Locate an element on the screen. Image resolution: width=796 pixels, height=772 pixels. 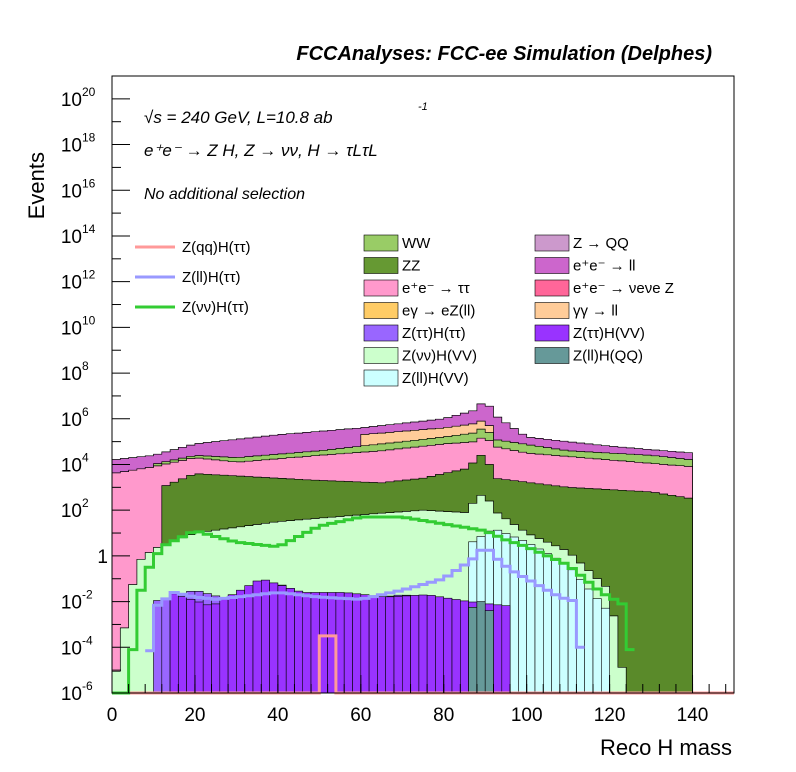
legend-fill-label: γγ → ll is located at coordinates (595, 311).